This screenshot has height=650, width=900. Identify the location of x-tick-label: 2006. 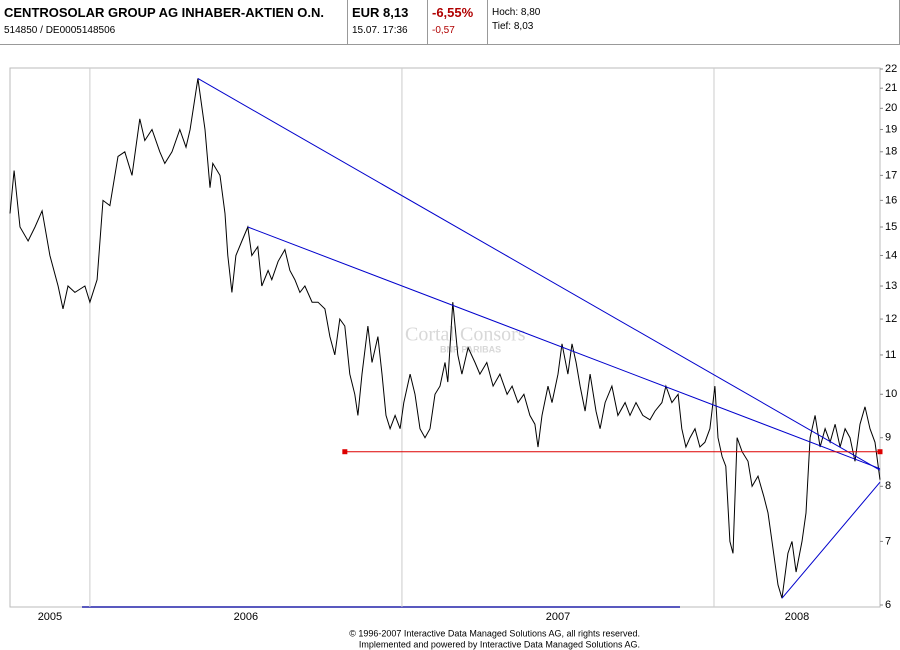
(246, 617).